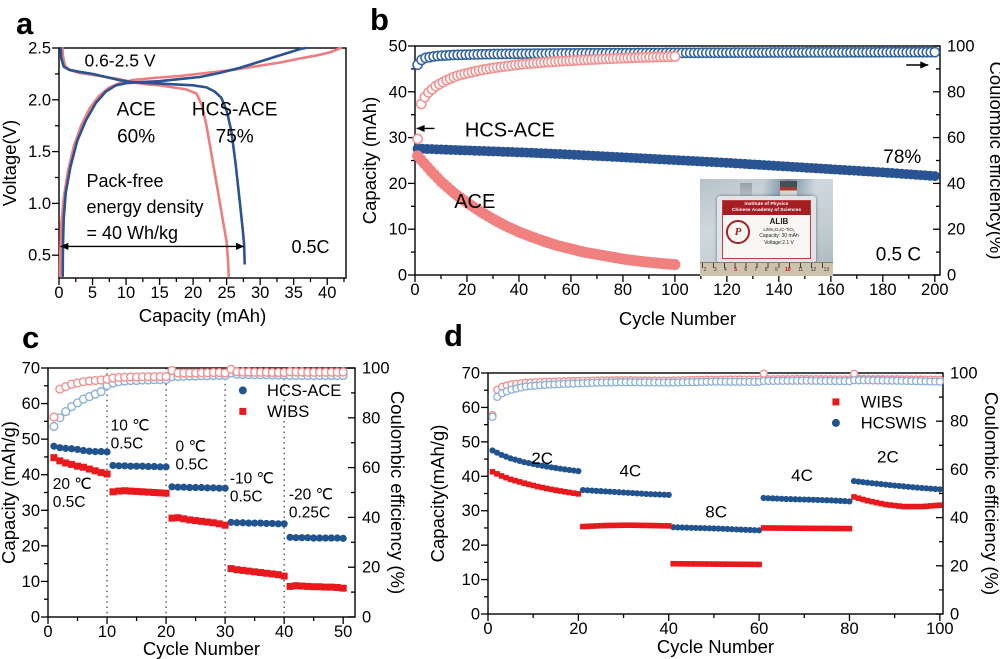 The image size is (1000, 659). Describe the element at coordinates (310, 247) in the screenshot. I see `annotation: 0.5C` at that location.